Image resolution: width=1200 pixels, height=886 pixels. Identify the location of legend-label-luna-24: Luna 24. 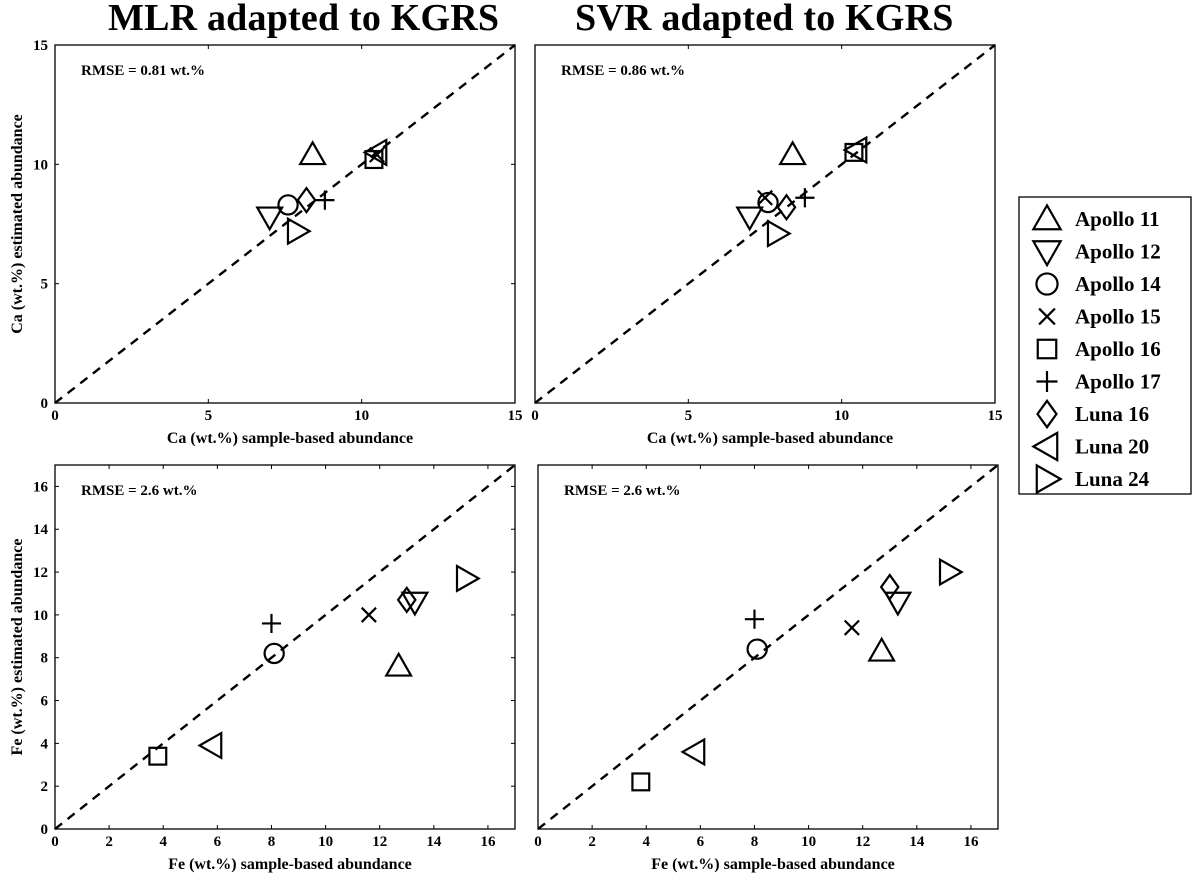
(1112, 479).